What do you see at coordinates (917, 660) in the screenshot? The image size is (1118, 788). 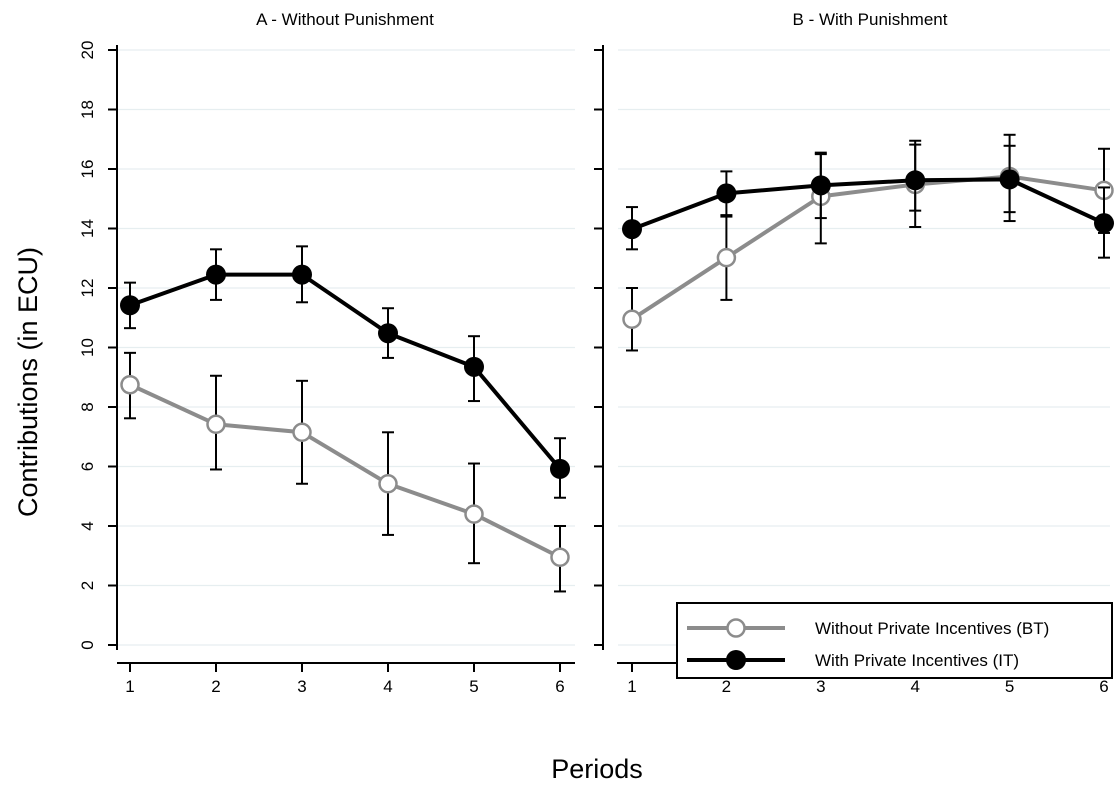 I see `legend-label-it: With Private Incentives (IT)` at bounding box center [917, 660].